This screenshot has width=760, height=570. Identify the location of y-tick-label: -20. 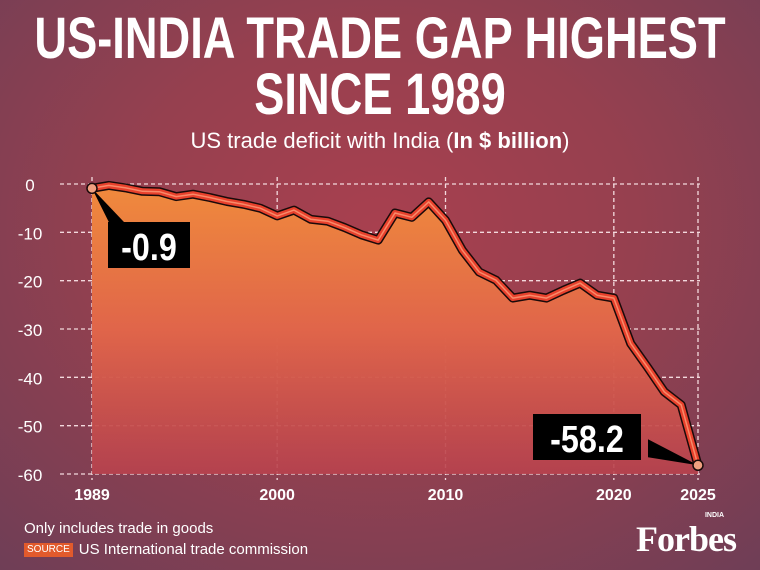
(30, 282).